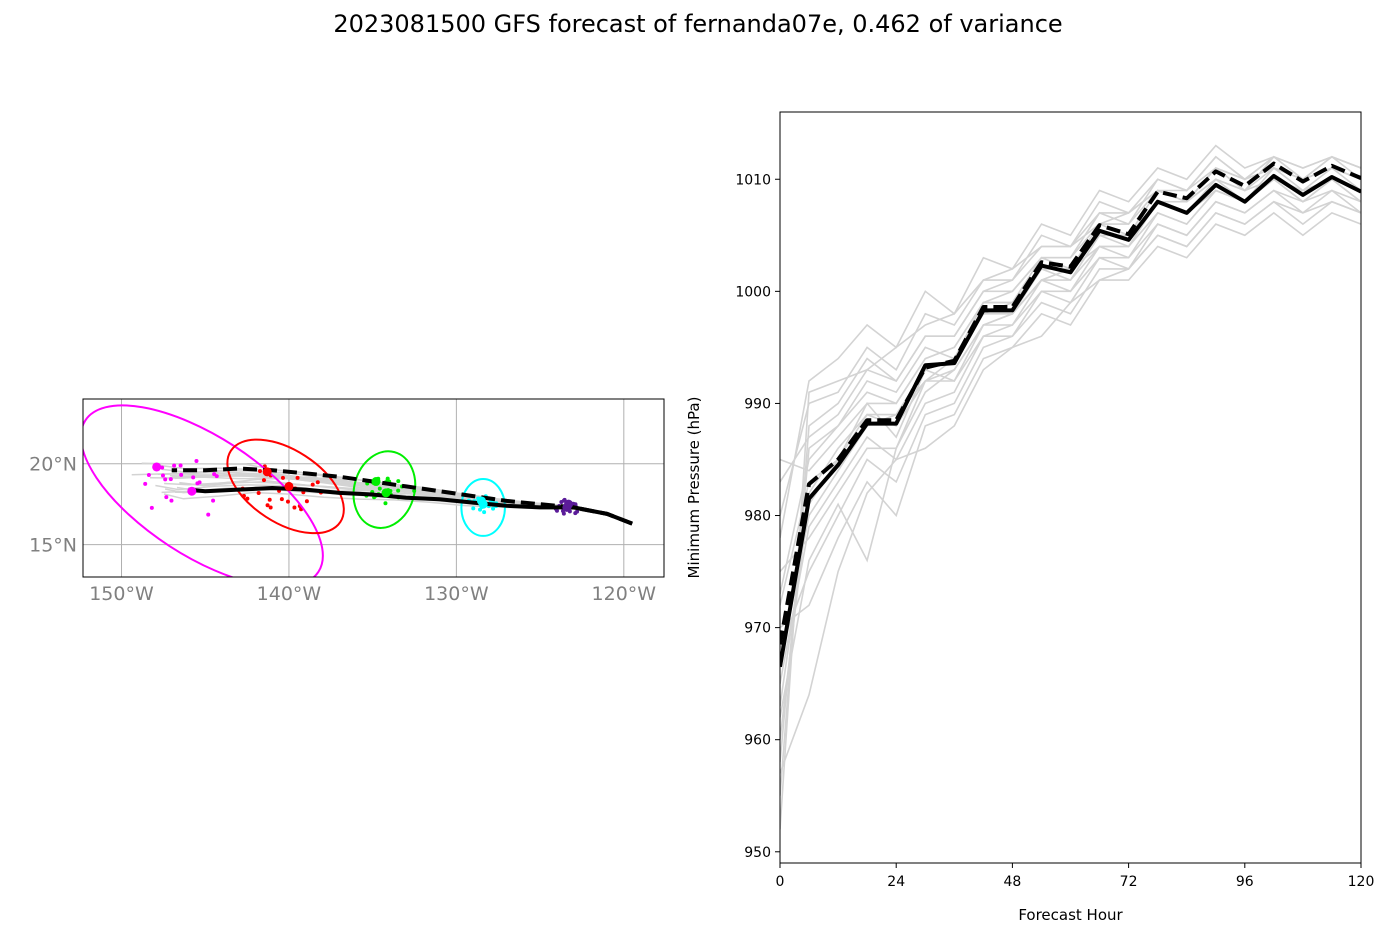 Image resolution: width=1396 pixels, height=941 pixels. What do you see at coordinates (694, 488) in the screenshot?
I see `pressure-y-axis-label: Minimum Pressure (hPa)` at bounding box center [694, 488].